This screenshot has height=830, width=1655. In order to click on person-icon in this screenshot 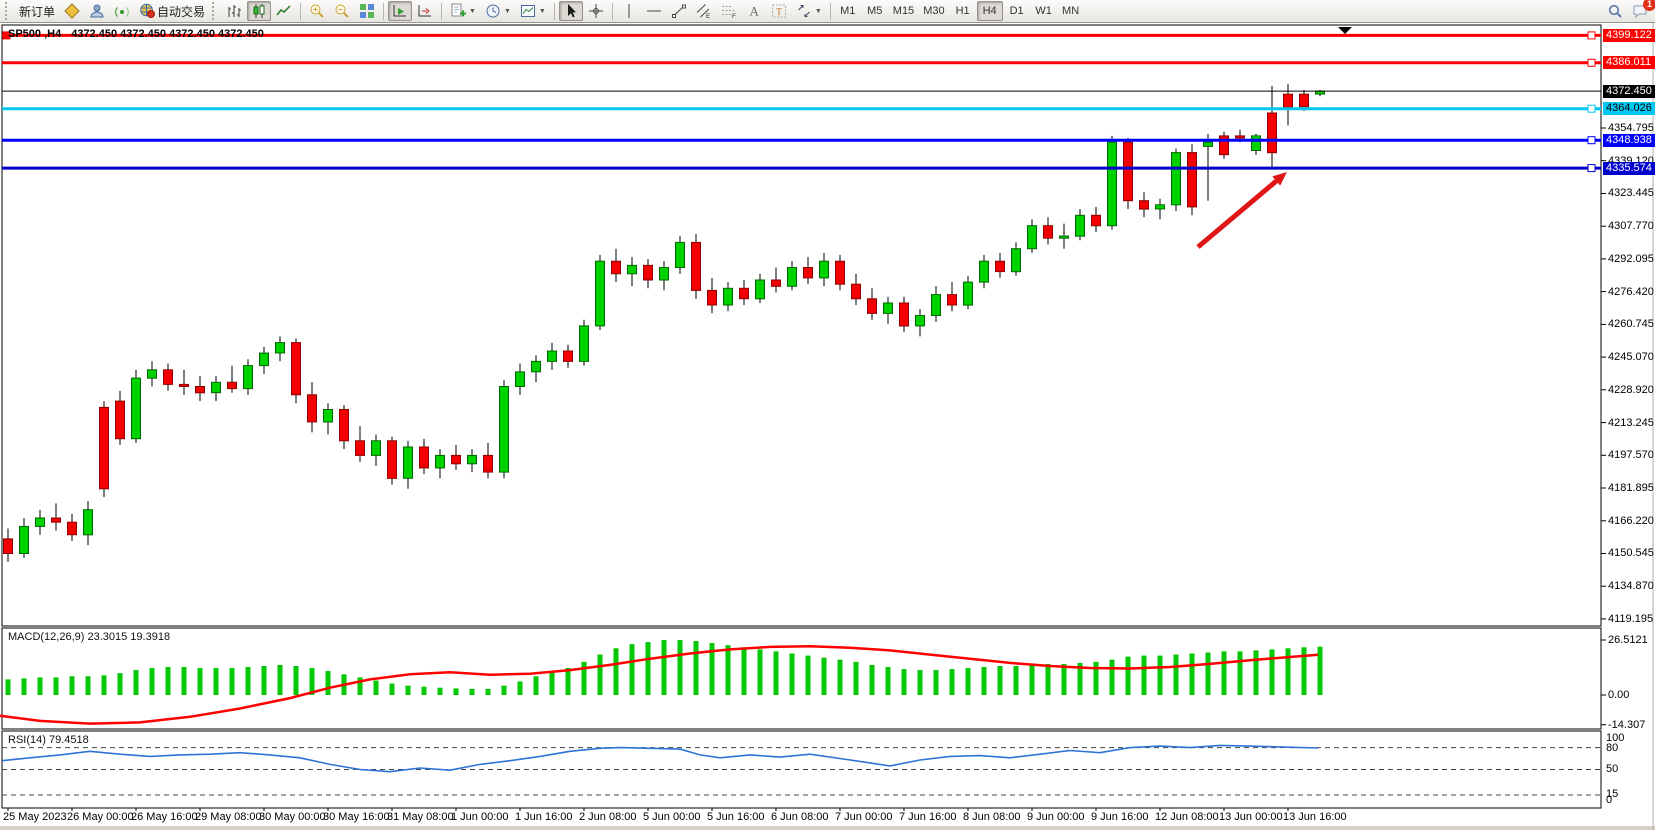, I will do `click(97, 11)`.